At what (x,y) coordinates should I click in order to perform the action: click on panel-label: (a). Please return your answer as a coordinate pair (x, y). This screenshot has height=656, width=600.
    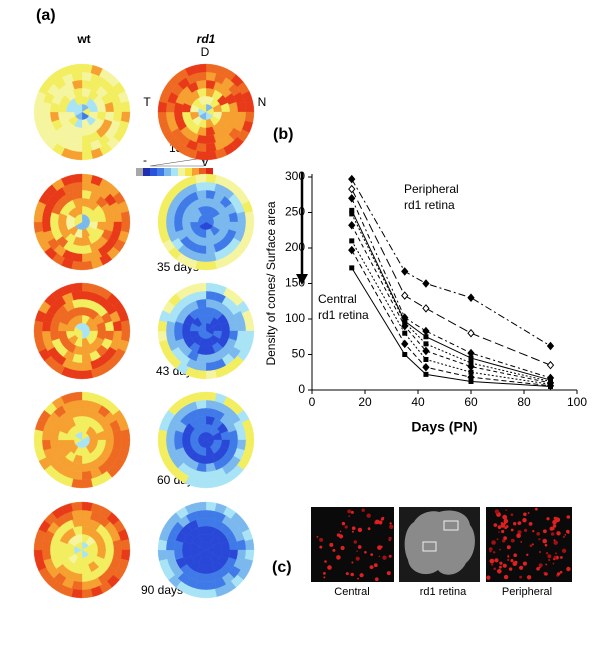
    Looking at the image, I should click on (46, 15).